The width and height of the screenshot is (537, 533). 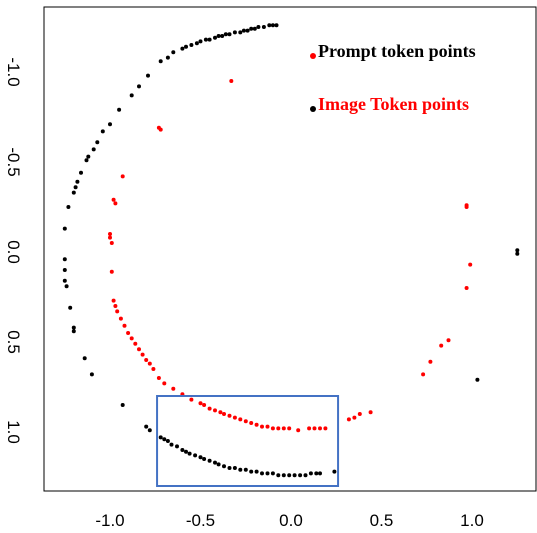 I want to click on x-axis-ticks: -1.0 -0.5 0.0 0.5 1.0, so click(x=289, y=520).